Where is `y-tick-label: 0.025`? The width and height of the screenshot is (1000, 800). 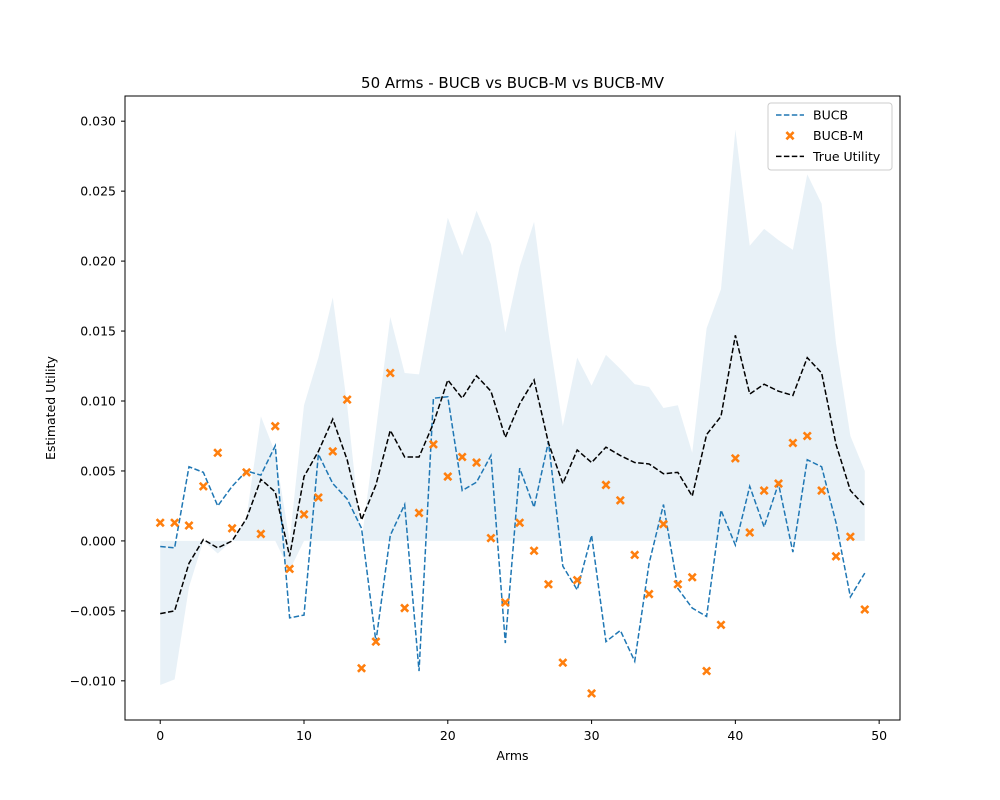 y-tick-label: 0.025 is located at coordinates (98, 191).